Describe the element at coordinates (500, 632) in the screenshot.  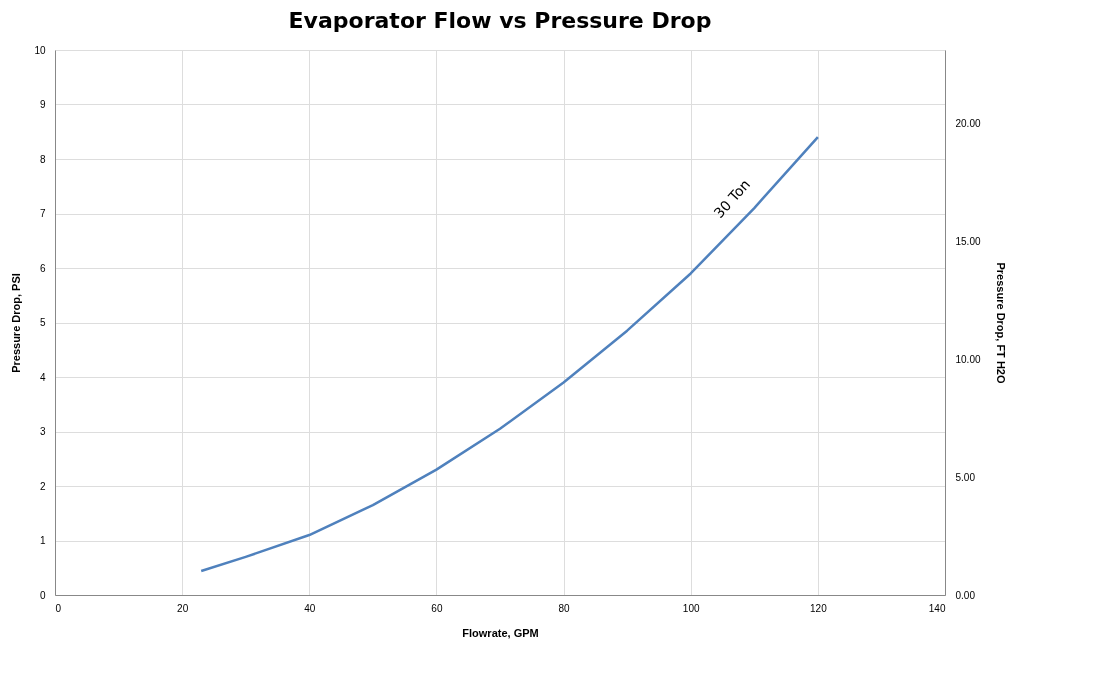
I see `x-axis-title: Flowrate, GPM` at that location.